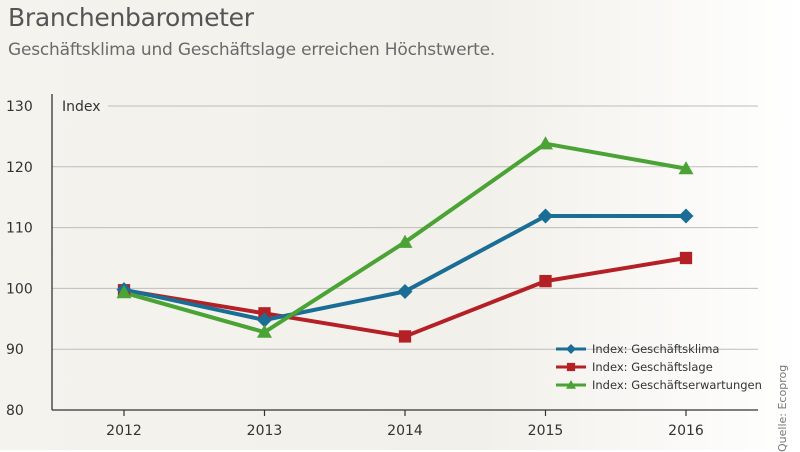 Image resolution: width=800 pixels, height=452 pixels. What do you see at coordinates (19, 168) in the screenshot?
I see `y-tick-label: 120` at bounding box center [19, 168].